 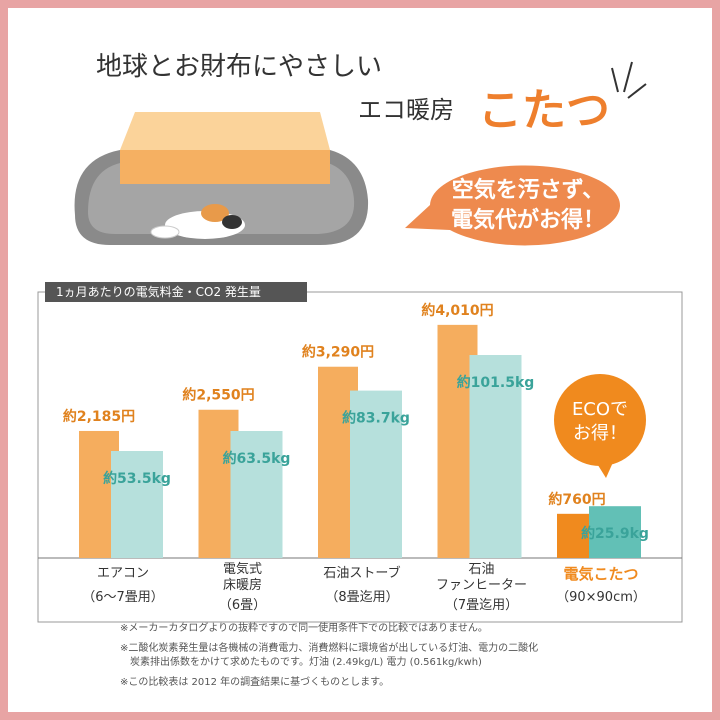 I want to click on value-label: 約2,185円, so click(x=99, y=416).